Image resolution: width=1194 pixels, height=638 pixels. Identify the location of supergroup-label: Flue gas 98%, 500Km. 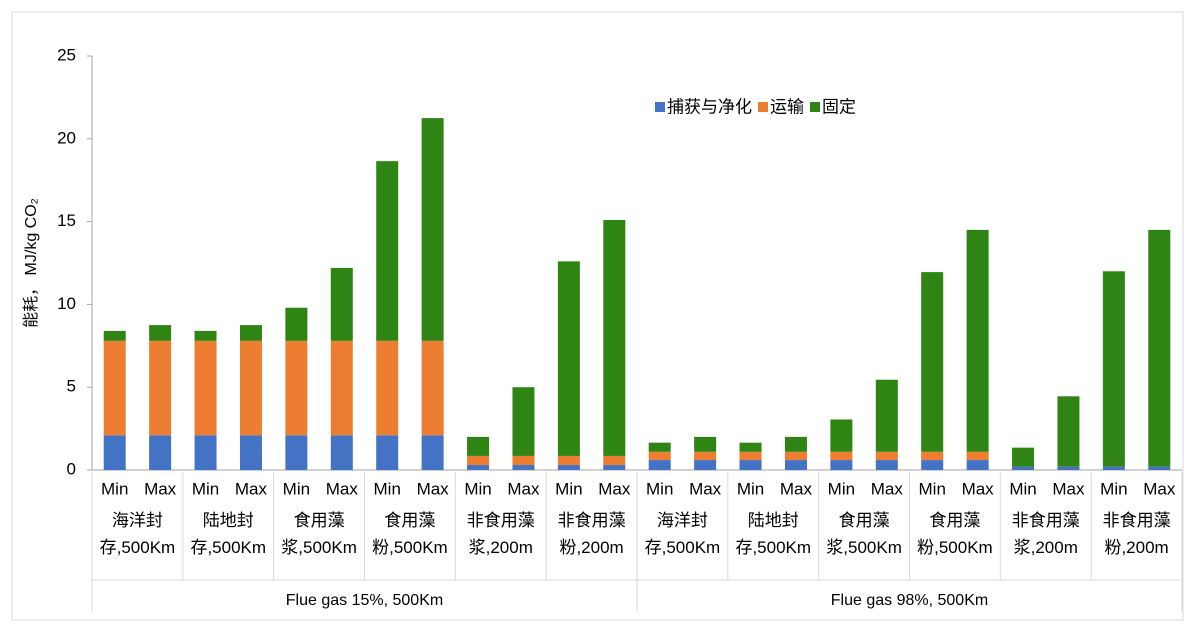
(909, 600).